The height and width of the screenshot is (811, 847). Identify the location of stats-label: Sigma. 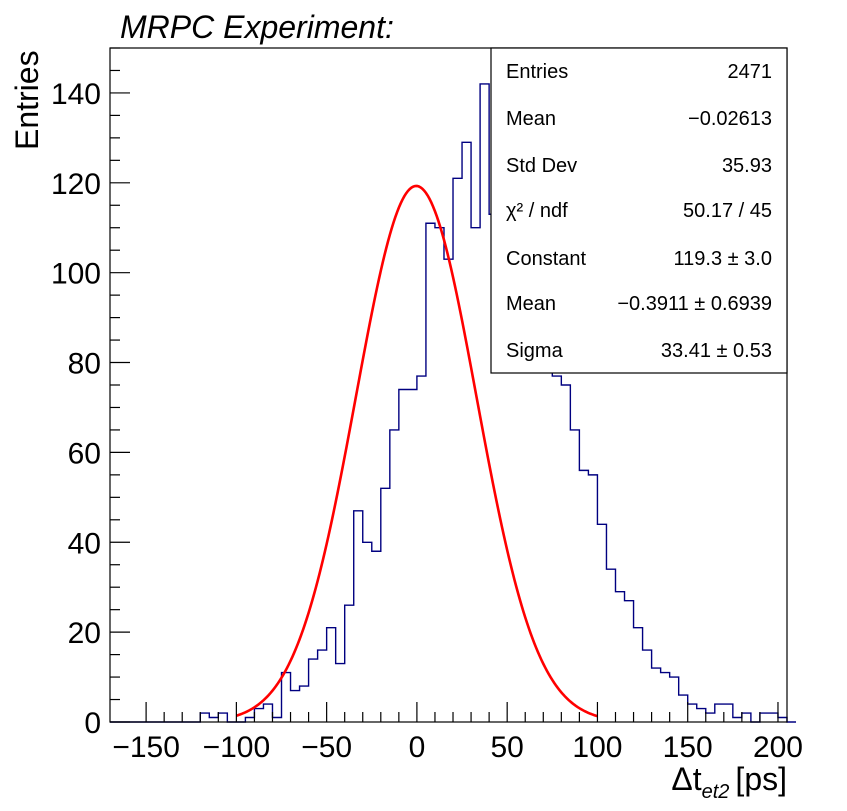
(535, 351).